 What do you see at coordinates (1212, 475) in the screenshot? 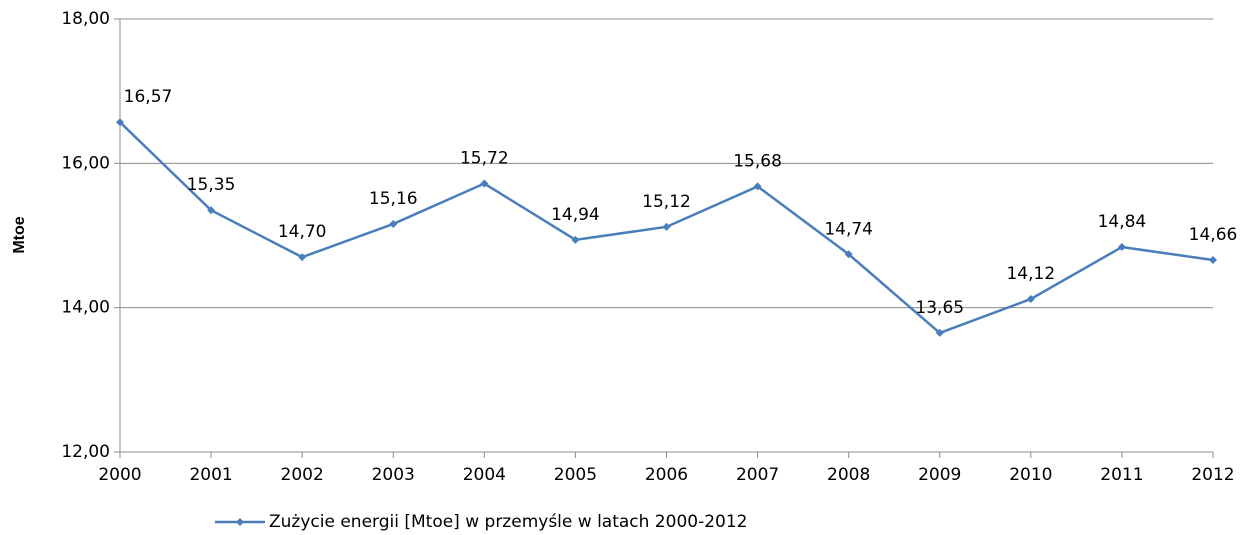
I see `x-tick-label: 2012` at bounding box center [1212, 475].